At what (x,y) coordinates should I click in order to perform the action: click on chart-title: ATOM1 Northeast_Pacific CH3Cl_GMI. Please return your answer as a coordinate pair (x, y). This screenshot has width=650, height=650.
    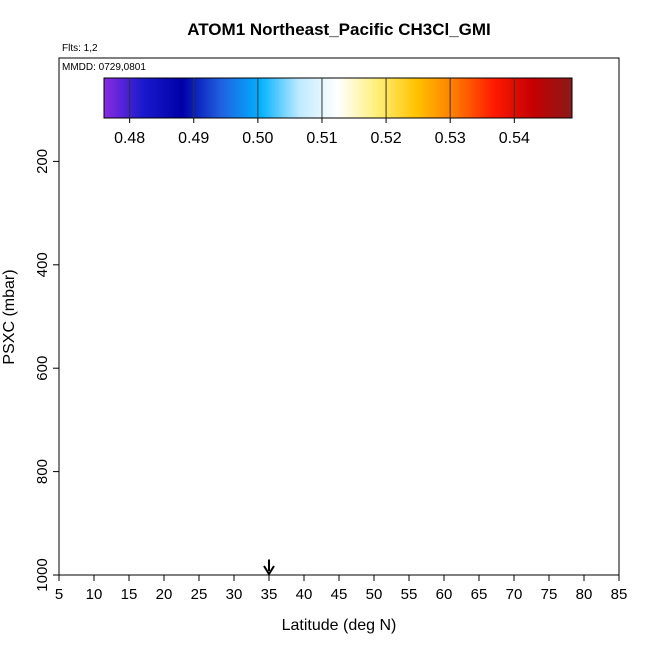
    Looking at the image, I should click on (339, 29).